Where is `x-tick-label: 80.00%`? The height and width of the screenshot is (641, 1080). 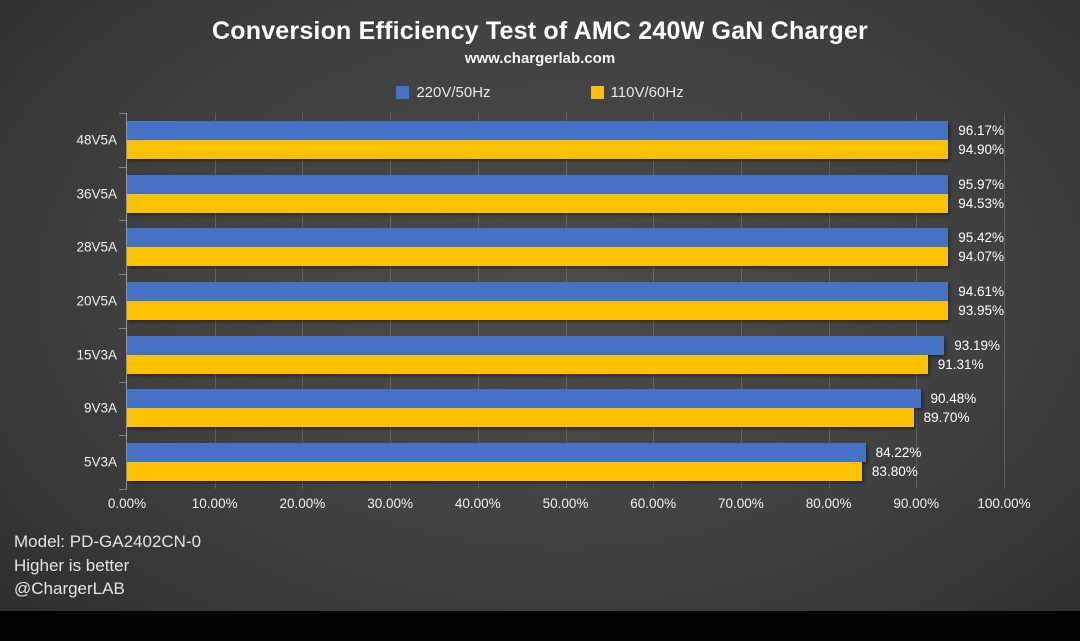 x-tick-label: 80.00% is located at coordinates (828, 503).